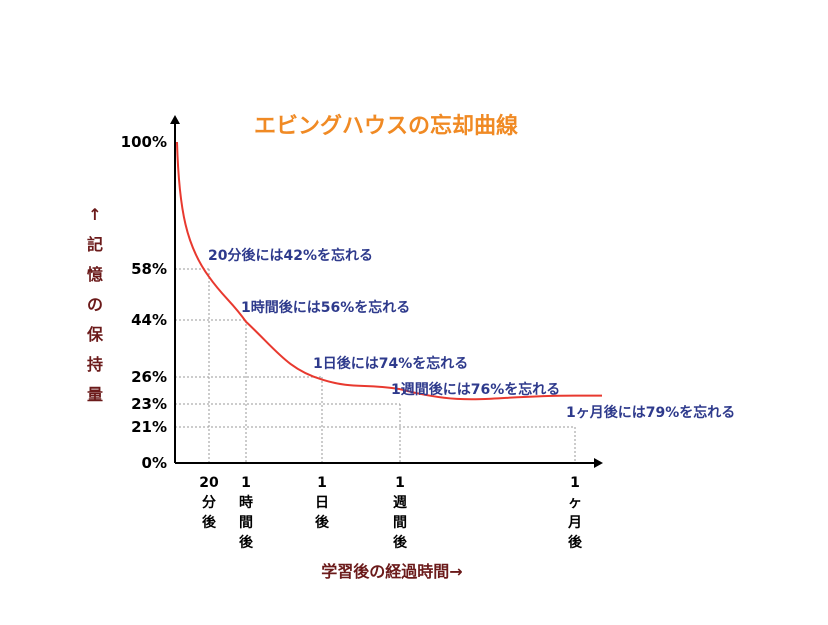  What do you see at coordinates (95, 274) in the screenshot?
I see `y-axis-label-char: 憶` at bounding box center [95, 274].